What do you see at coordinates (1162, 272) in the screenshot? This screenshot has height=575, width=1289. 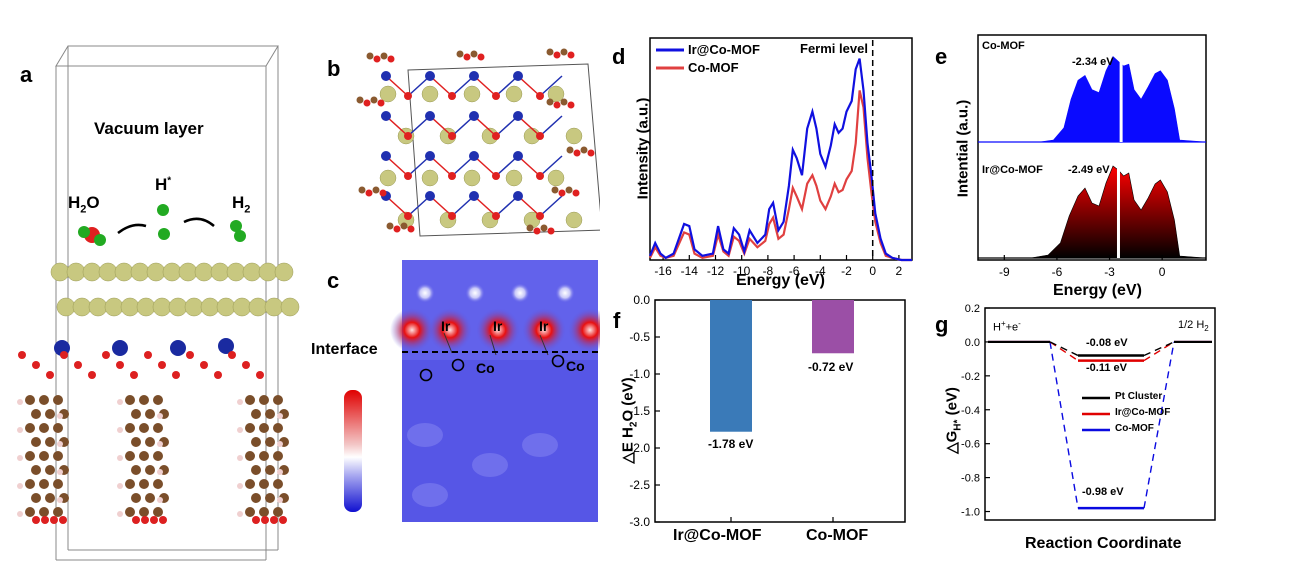 I see `e-xtick-label: 0` at bounding box center [1162, 272].